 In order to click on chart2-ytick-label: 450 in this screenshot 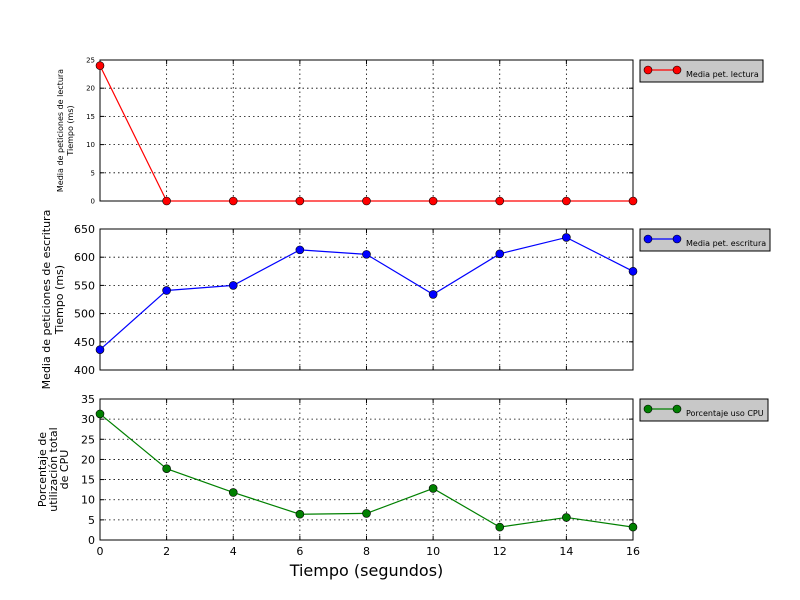, I will do `click(84, 342)`.